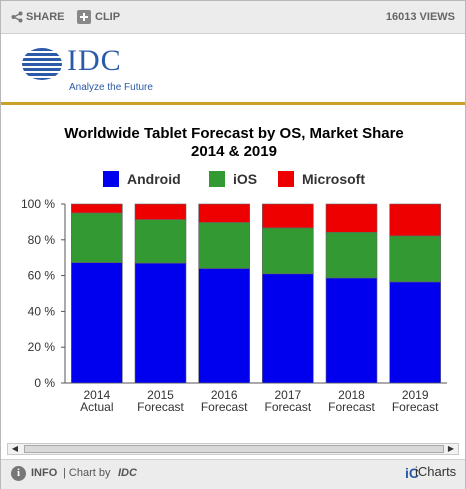 This screenshot has height=489, width=466. Describe the element at coordinates (233, 17) in the screenshot. I see `top-toolbar: SHARE CLIP 16013 VIEWS` at that location.